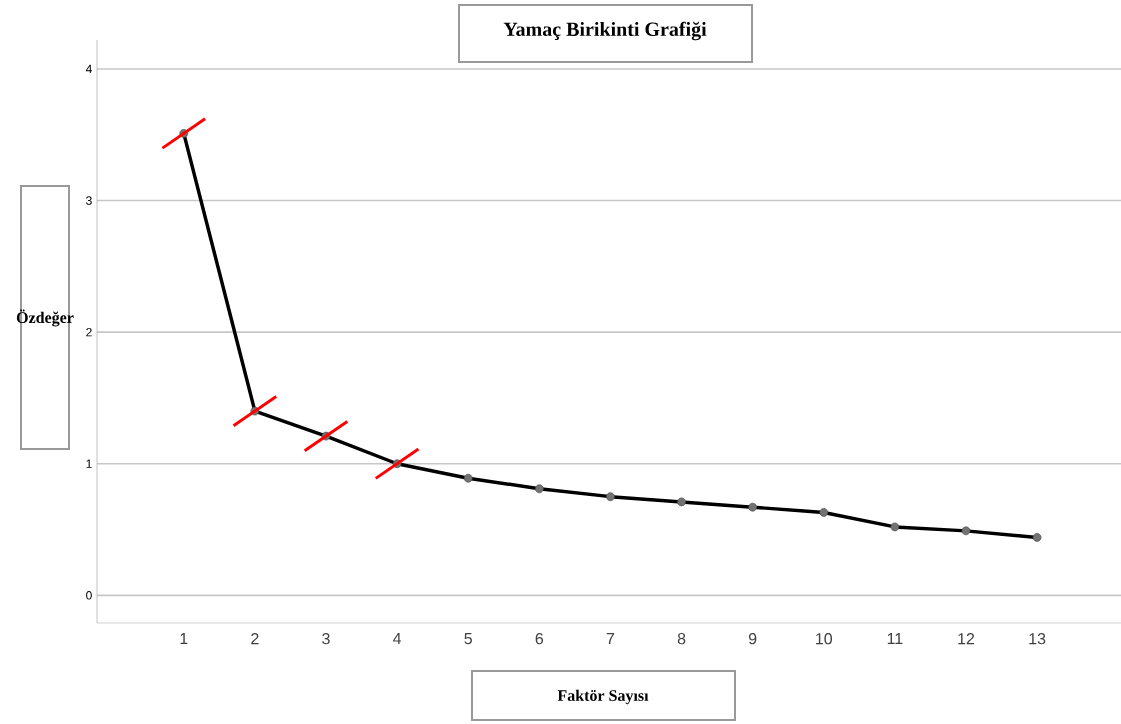  What do you see at coordinates (603, 697) in the screenshot?
I see `x-axis-title: Faktör Sayısı` at bounding box center [603, 697].